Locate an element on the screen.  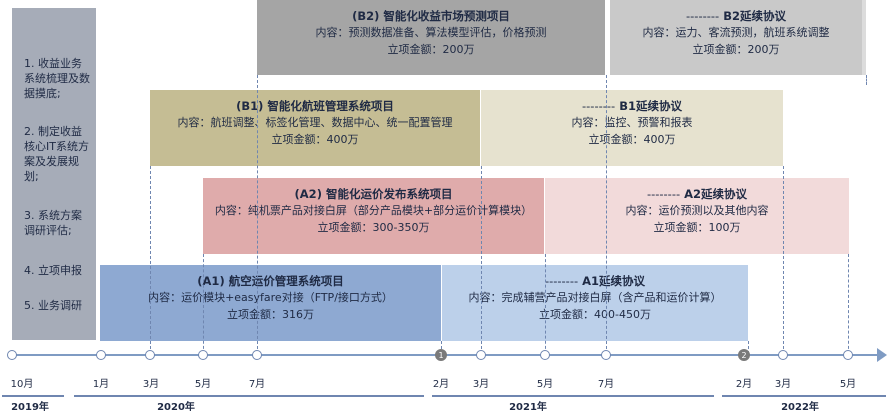
year-label: 2022年 is located at coordinates (800, 407).